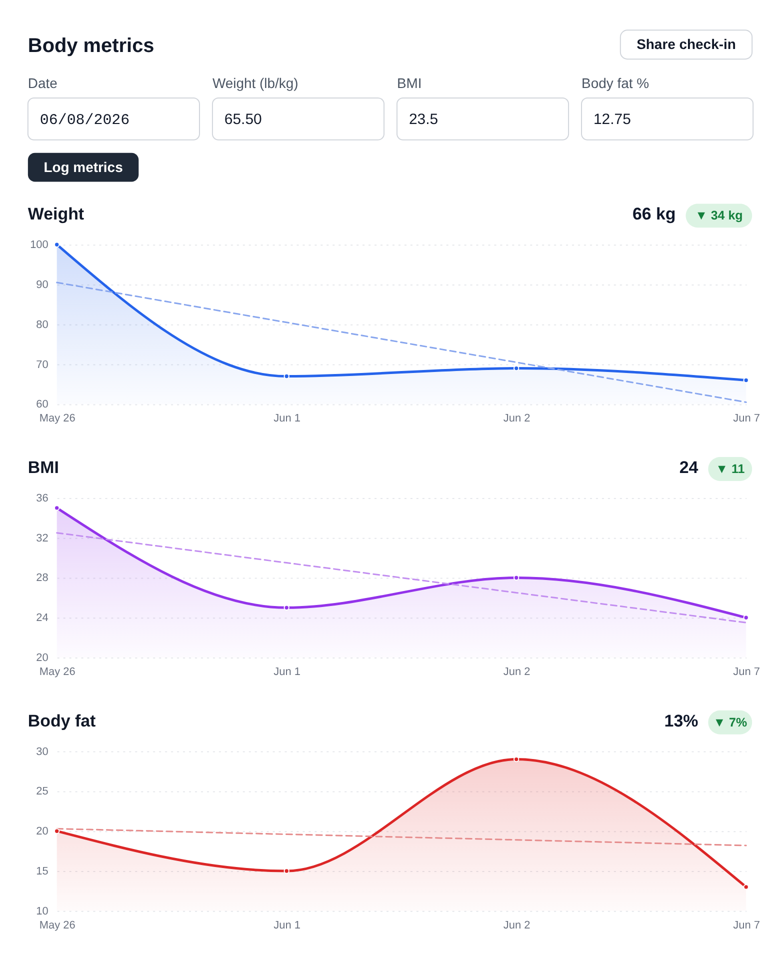  What do you see at coordinates (730, 469) in the screenshot?
I see `text: ▼ 11` at bounding box center [730, 469].